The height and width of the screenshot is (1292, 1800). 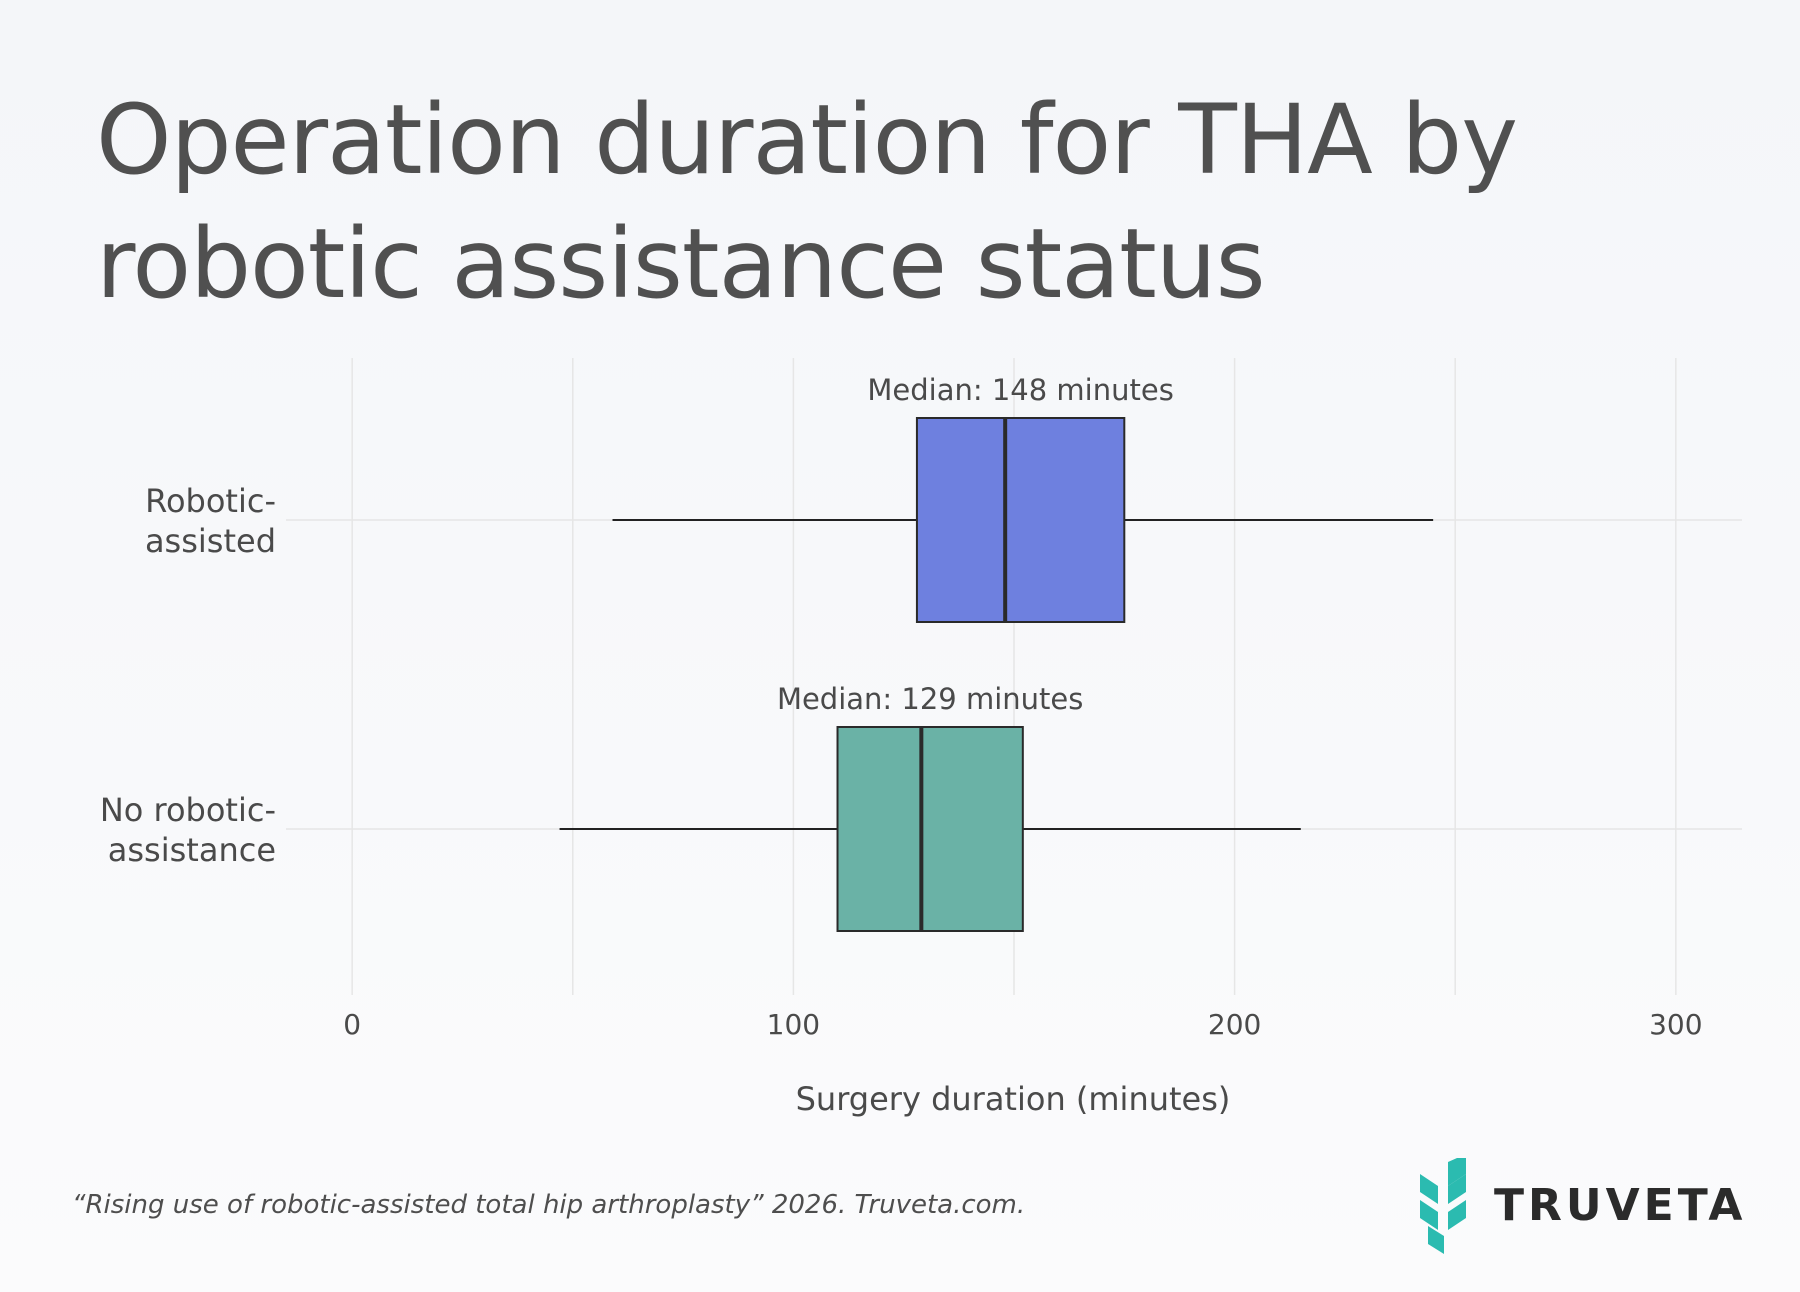 What do you see at coordinates (1234, 1024) in the screenshot?
I see `x-tick-label: 200` at bounding box center [1234, 1024].